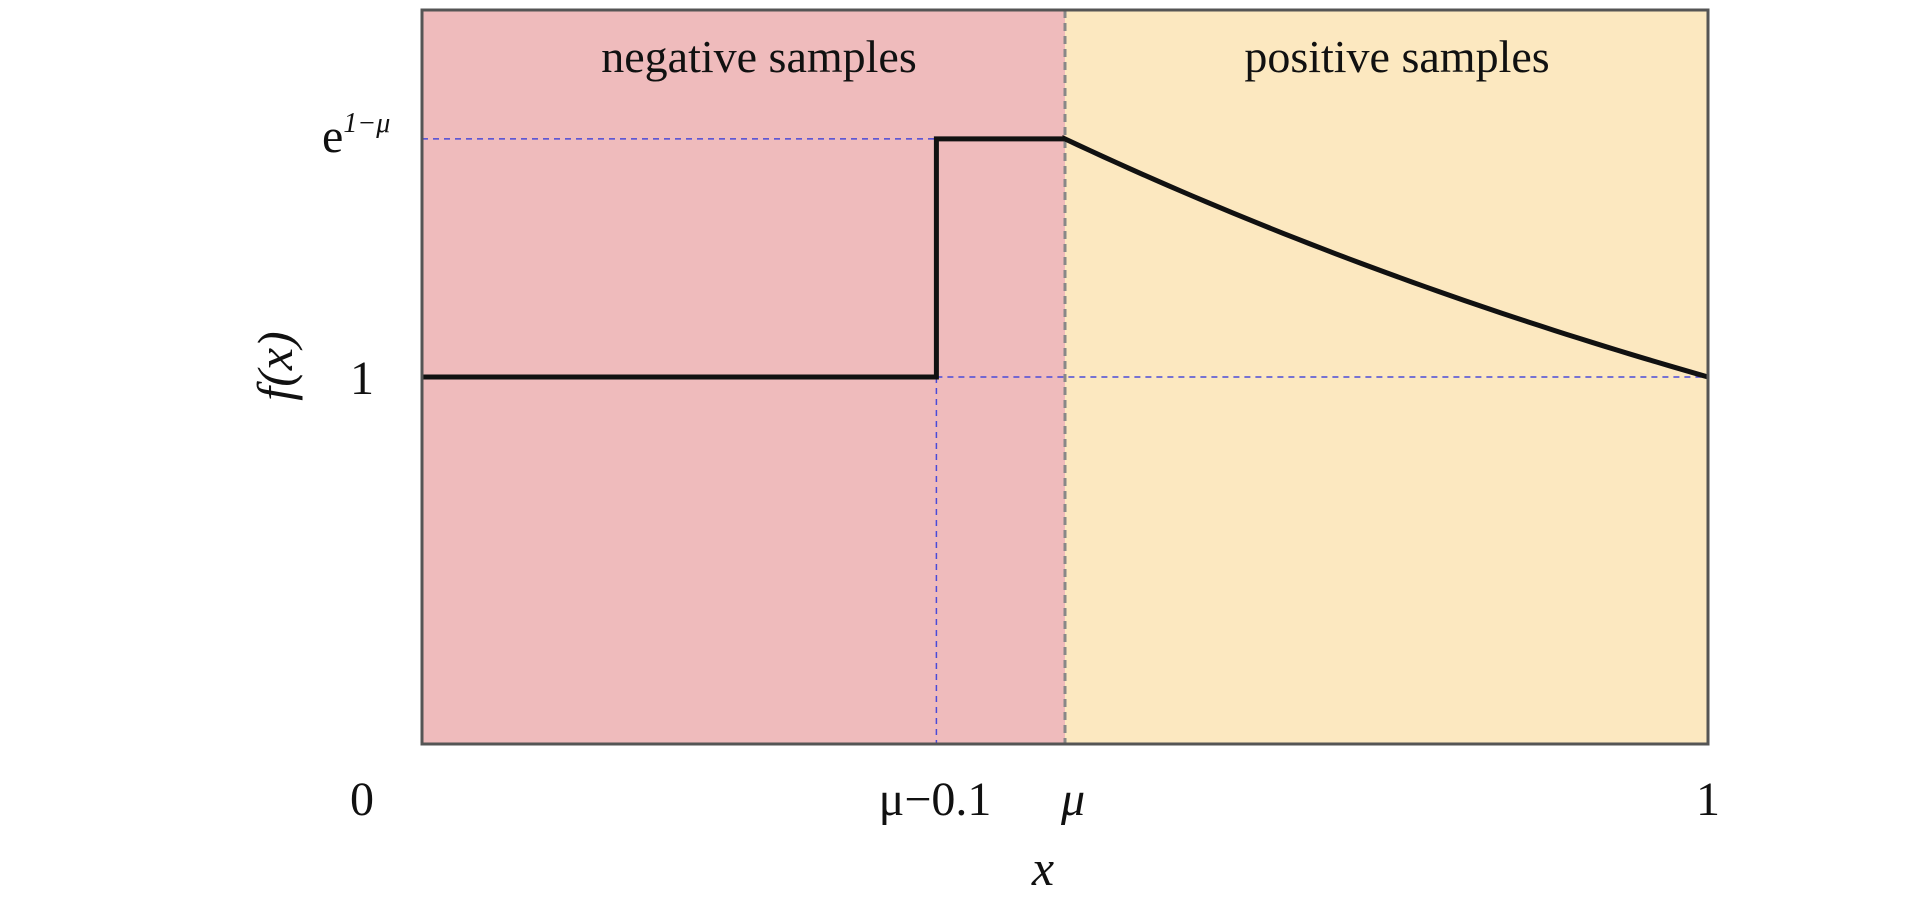  I want to click on x-tick-label-0: 0, so click(362, 799).